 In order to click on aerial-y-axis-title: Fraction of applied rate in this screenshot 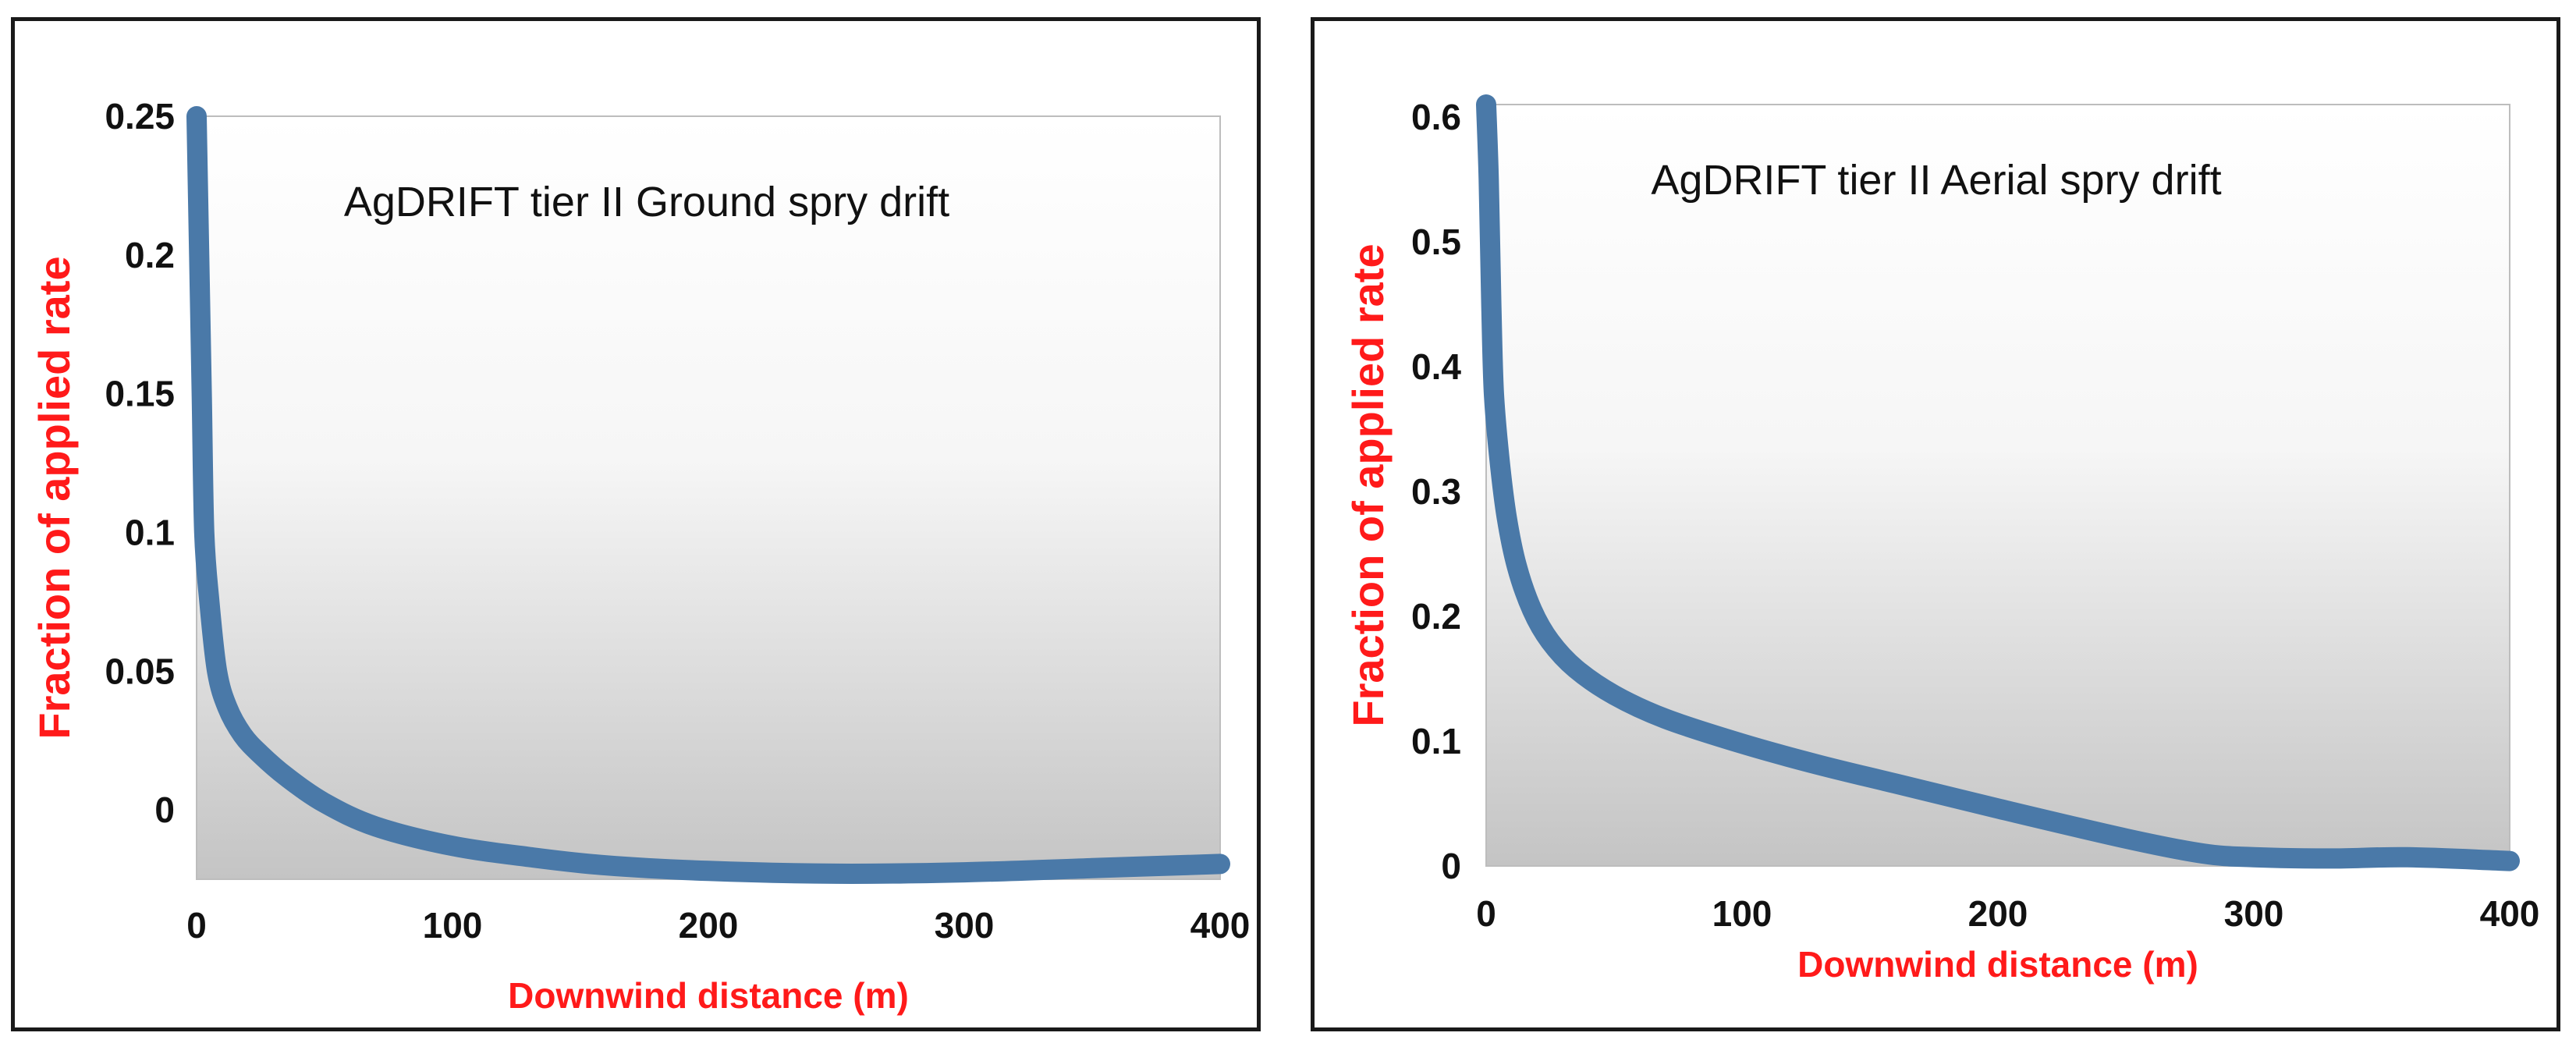, I will do `click(1368, 484)`.